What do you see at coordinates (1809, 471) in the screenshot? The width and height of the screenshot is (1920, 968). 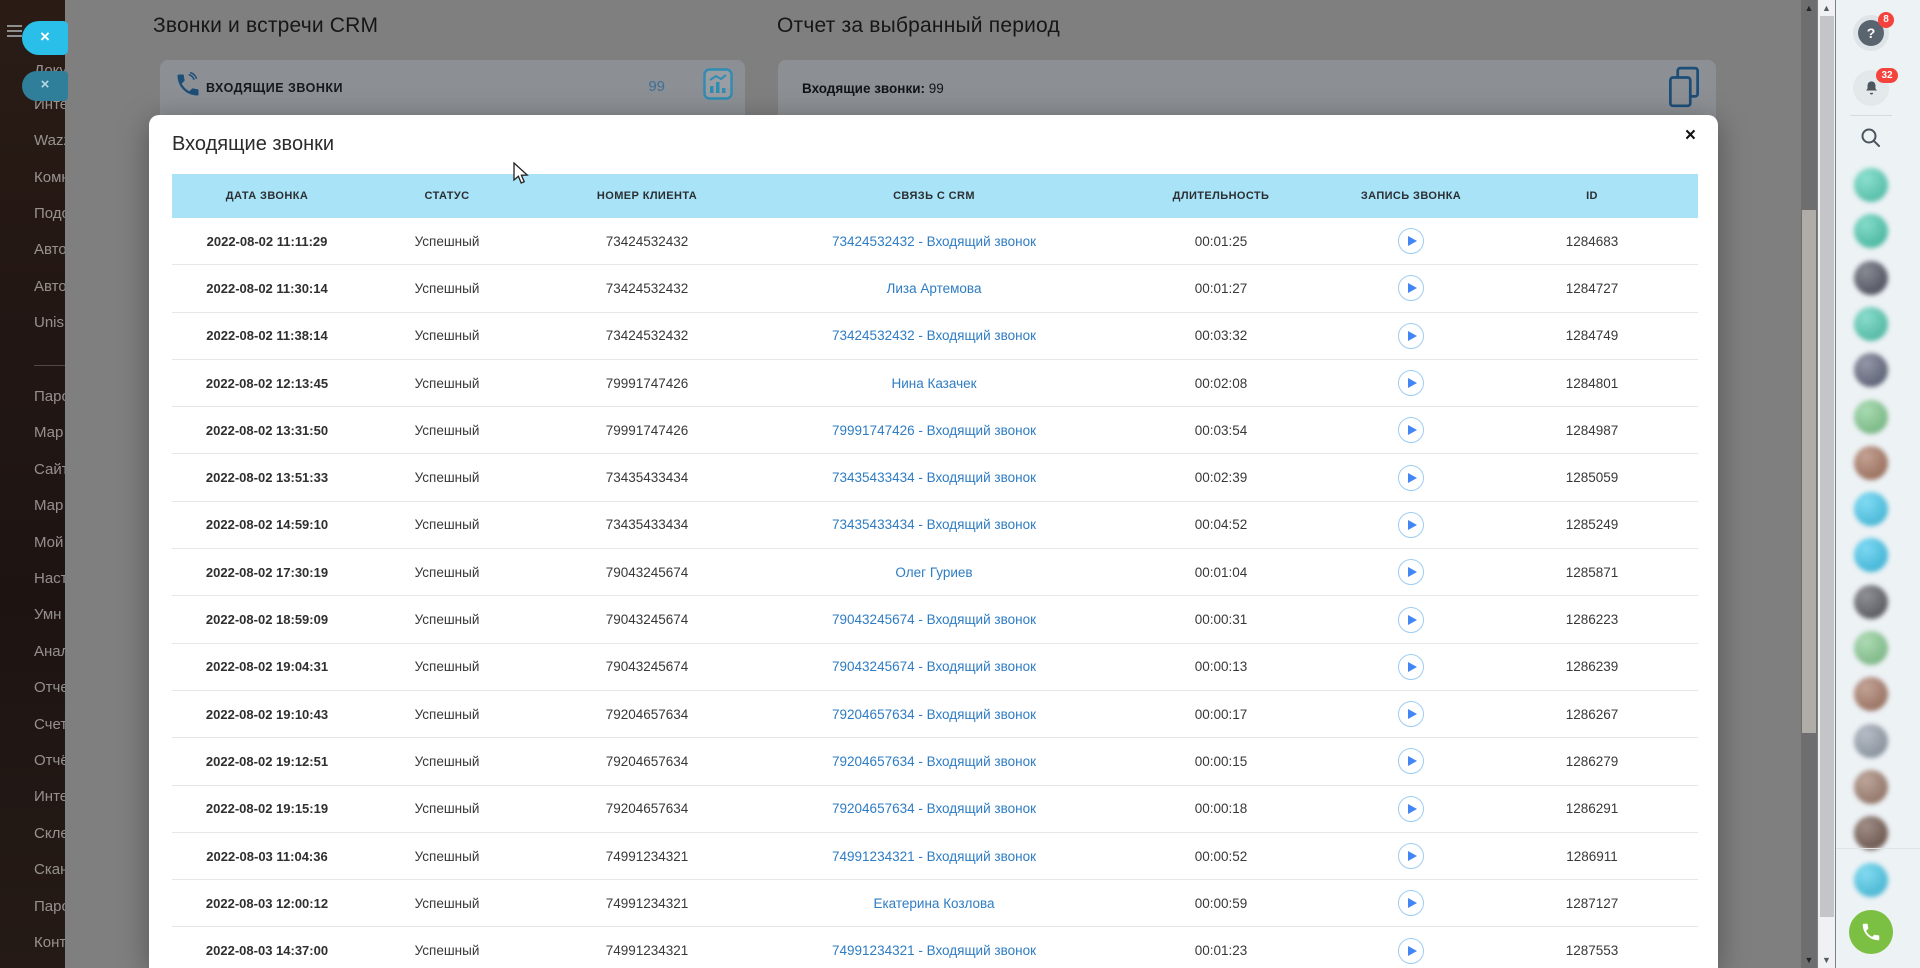 I see `page-scrollbar-thumb` at bounding box center [1809, 471].